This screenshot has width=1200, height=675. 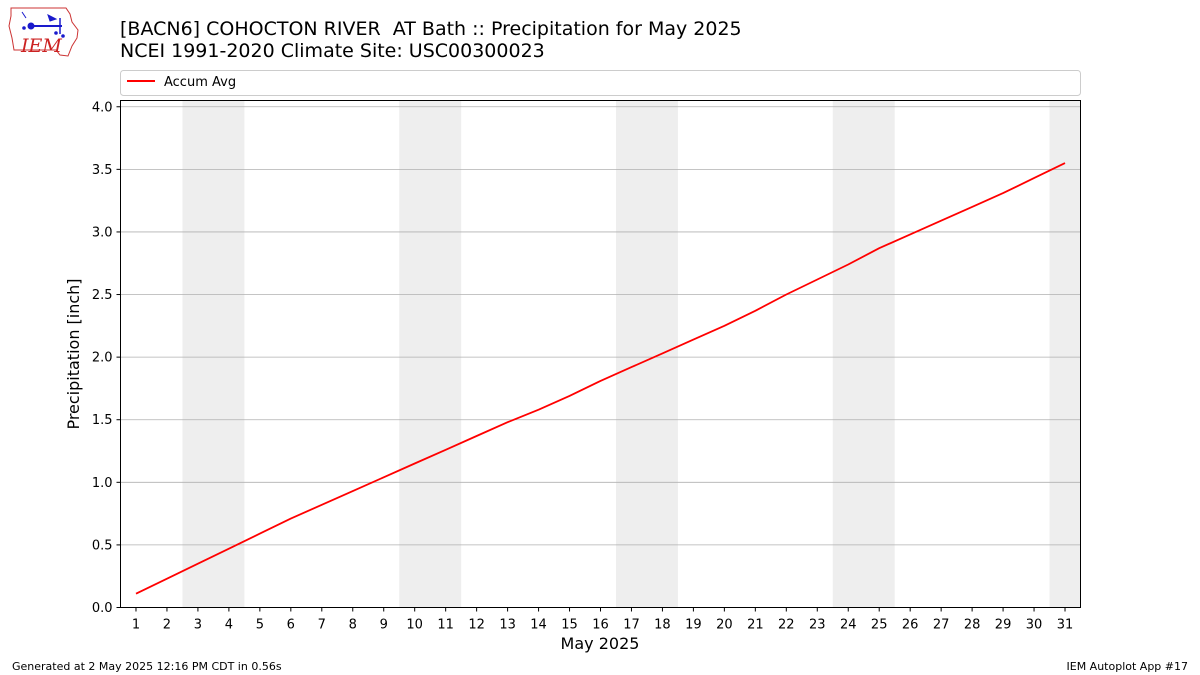 What do you see at coordinates (631, 625) in the screenshot?
I see `x-tick-label-16: 17` at bounding box center [631, 625].